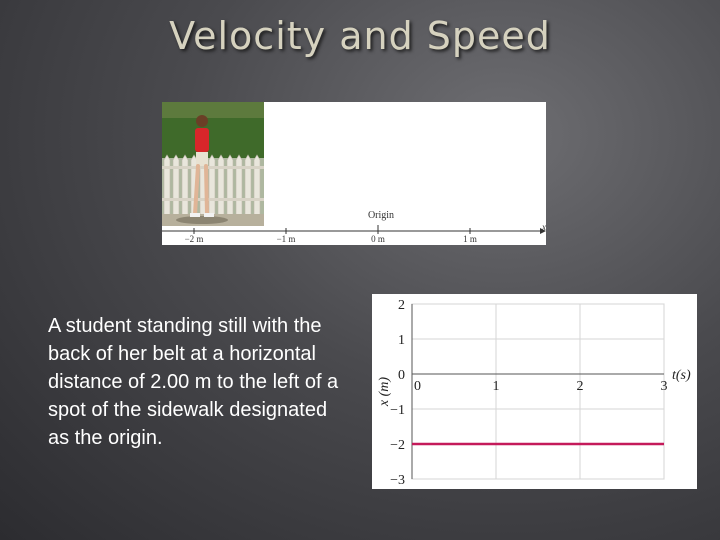 This screenshot has height=540, width=720. I want to click on number-line-axis-label: x, so click(543, 227).